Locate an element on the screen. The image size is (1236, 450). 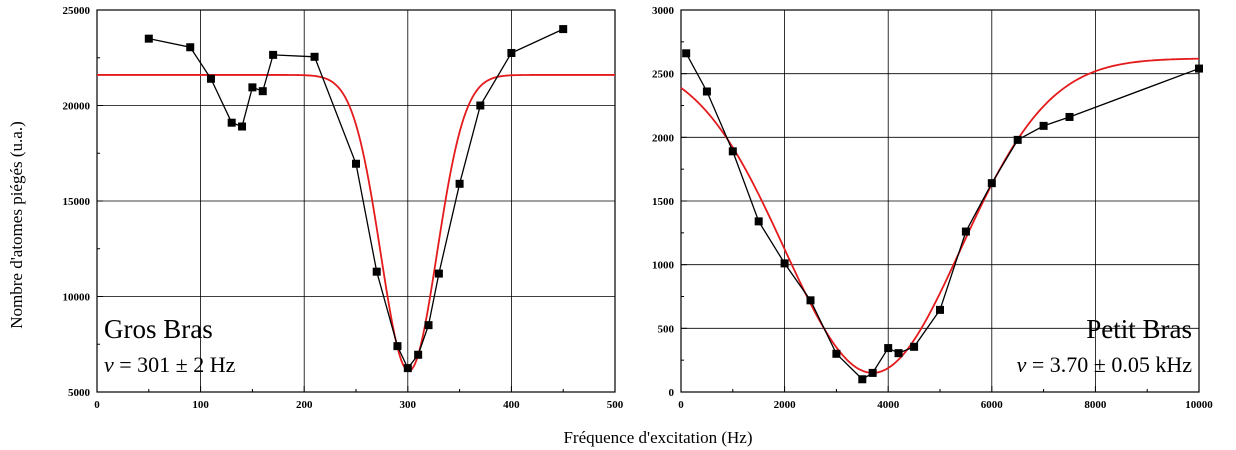
y-tick-label: 1000 is located at coordinates (663, 266).